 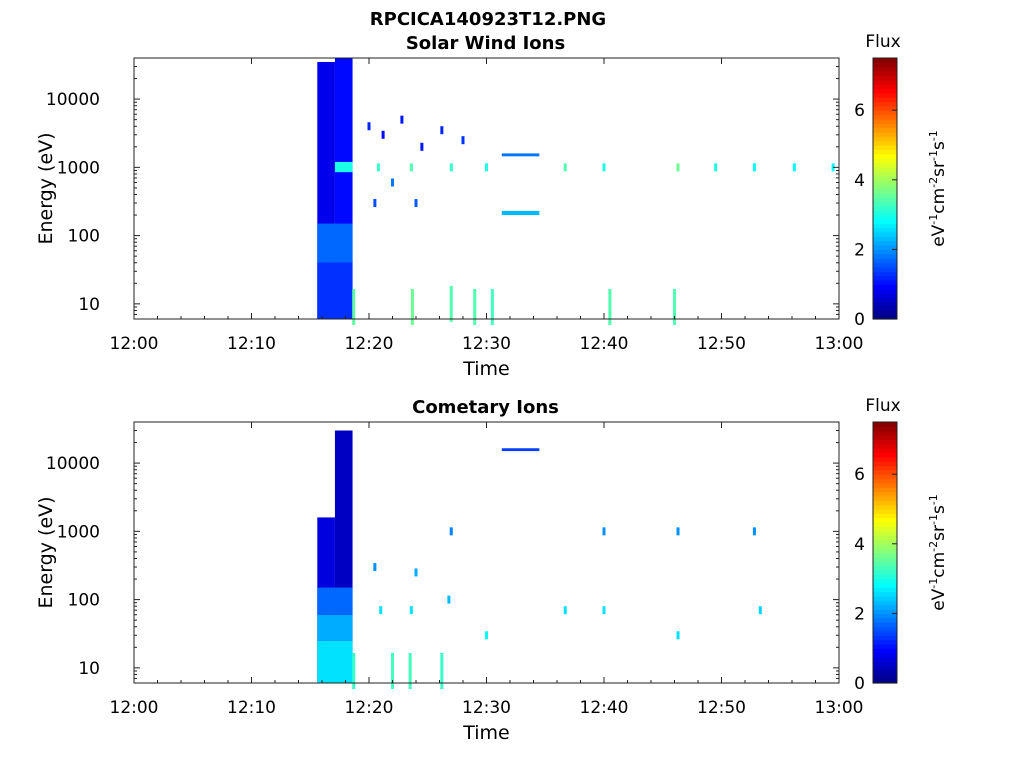 I want to click on colorbar-unit-label: eV-1cm-2sr-1s-1, so click(x=938, y=188).